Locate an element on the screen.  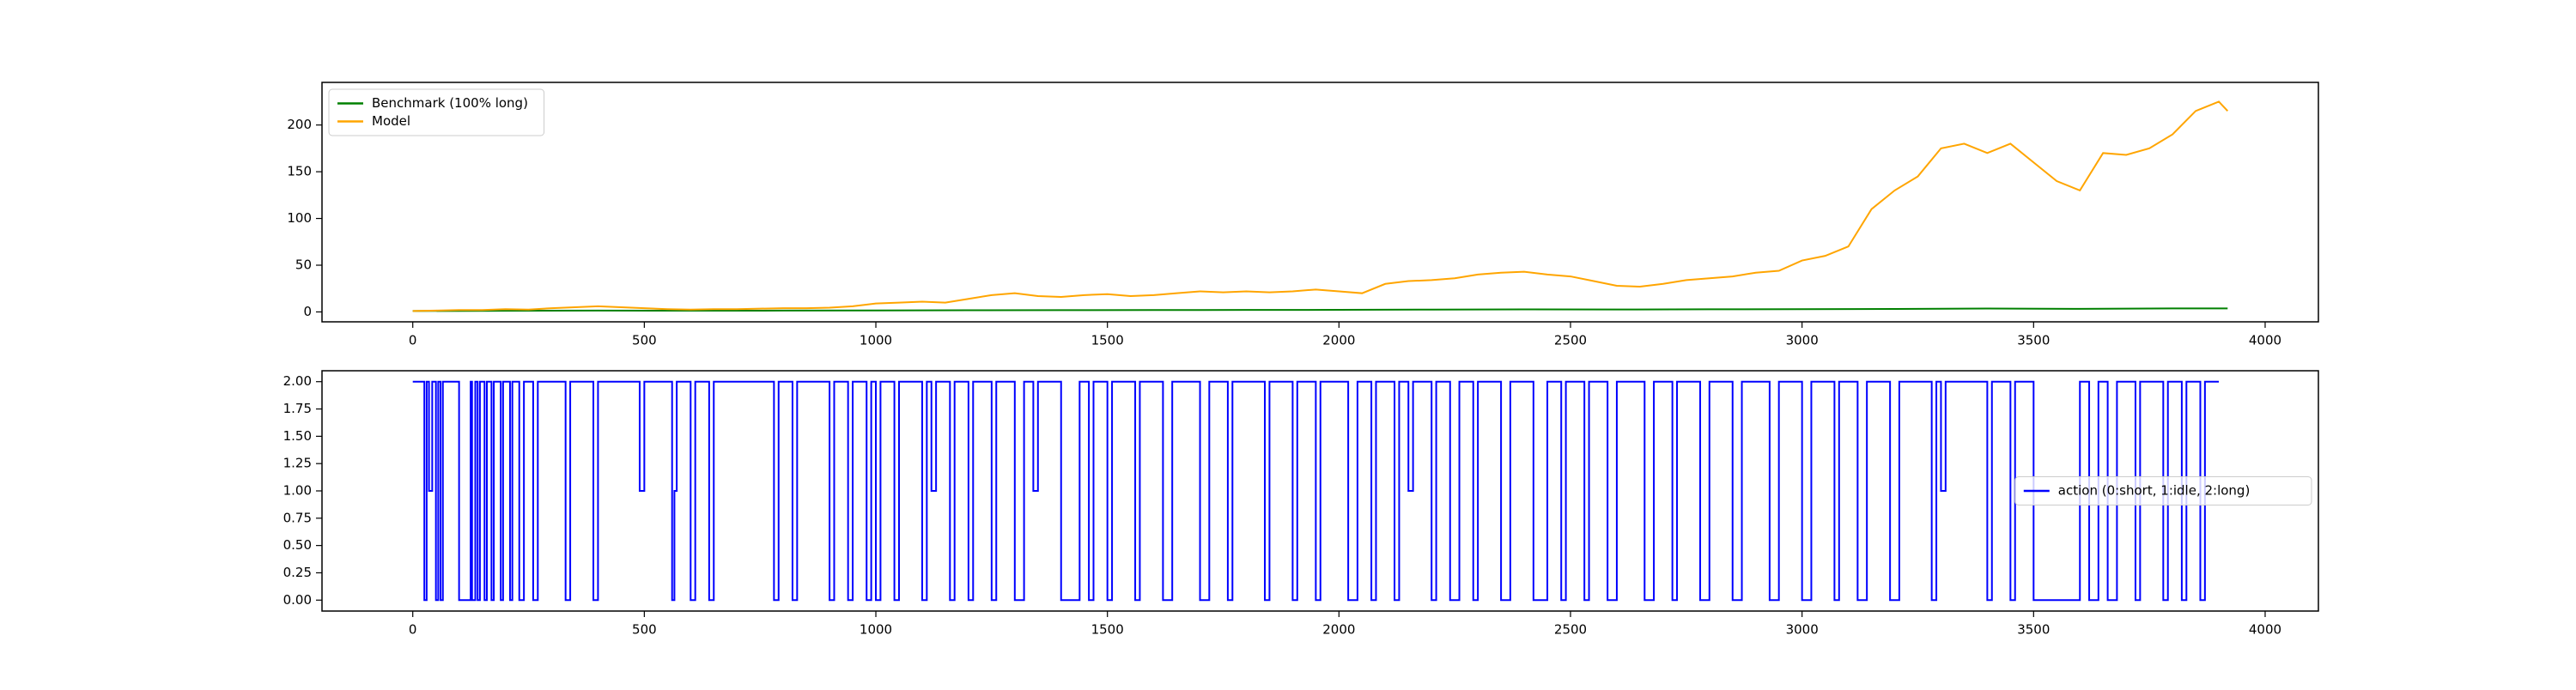
y-tick-label: 2.00 is located at coordinates (297, 381).